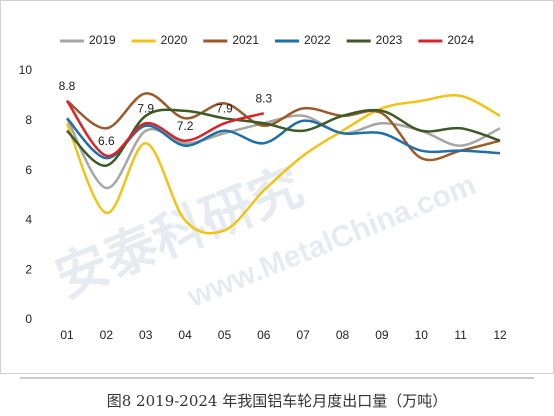 Image resolution: width=554 pixels, height=416 pixels. Describe the element at coordinates (317, 40) in the screenshot. I see `legend-label: 2022` at that location.